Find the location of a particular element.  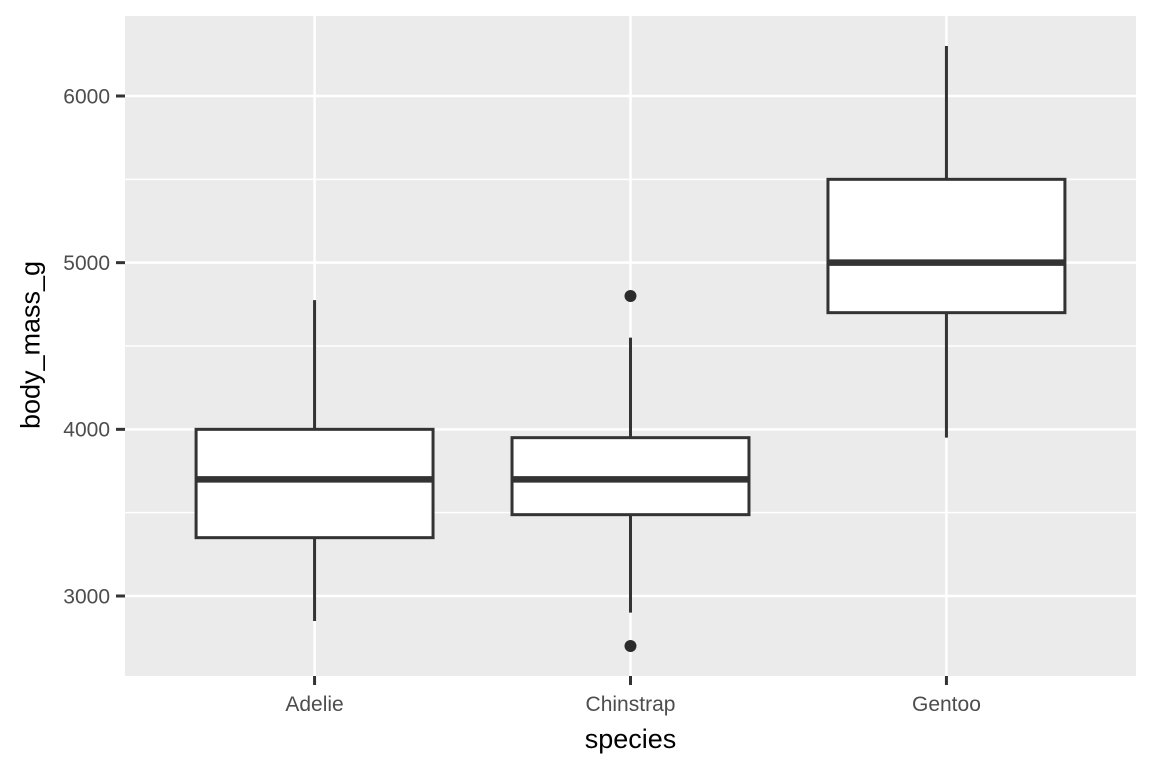

x-axis-title: species is located at coordinates (630, 739).